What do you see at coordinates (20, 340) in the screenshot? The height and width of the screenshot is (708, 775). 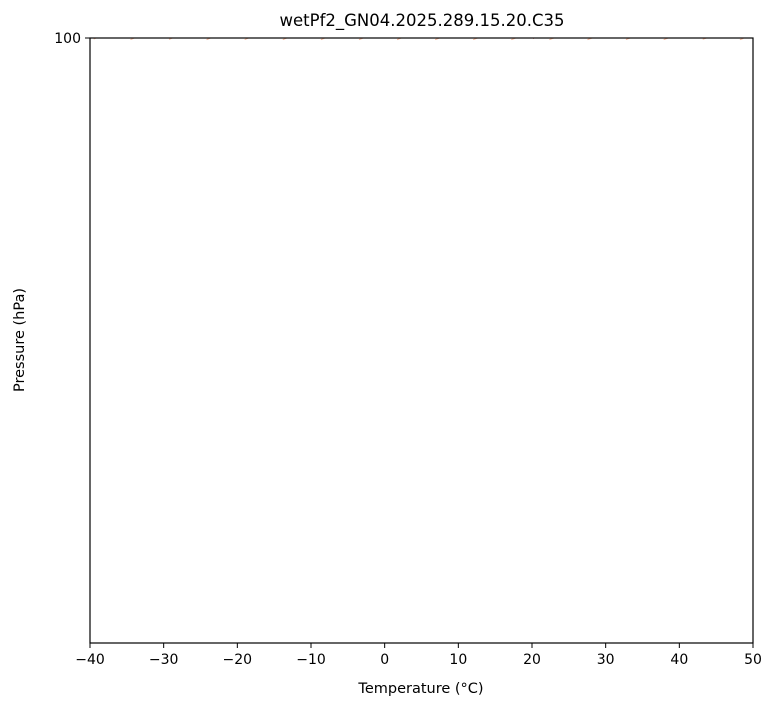 I see `y-axis-label: Pressure (hPa)` at bounding box center [20, 340].